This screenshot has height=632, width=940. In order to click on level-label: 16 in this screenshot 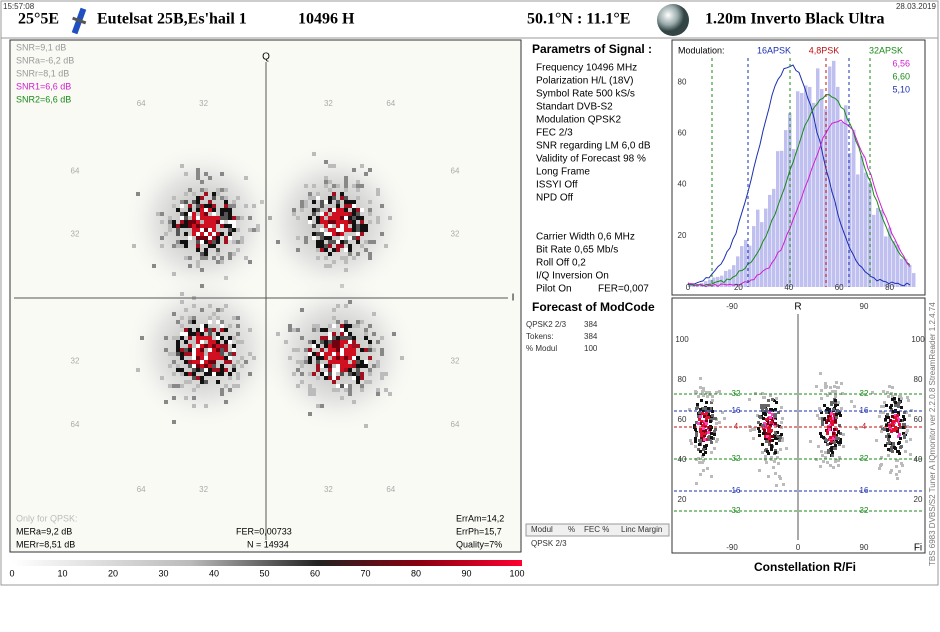, I will do `click(864, 410)`.